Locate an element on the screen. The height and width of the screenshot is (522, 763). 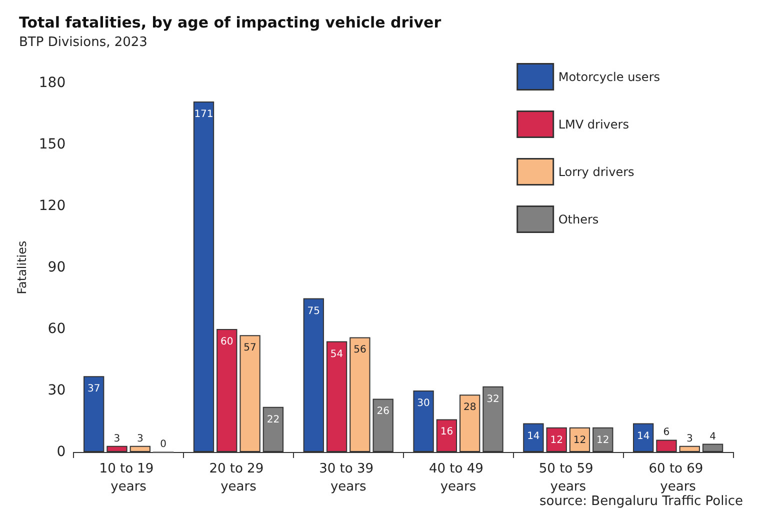
x-tick-label: 40 to 49 years is located at coordinates (458, 478).